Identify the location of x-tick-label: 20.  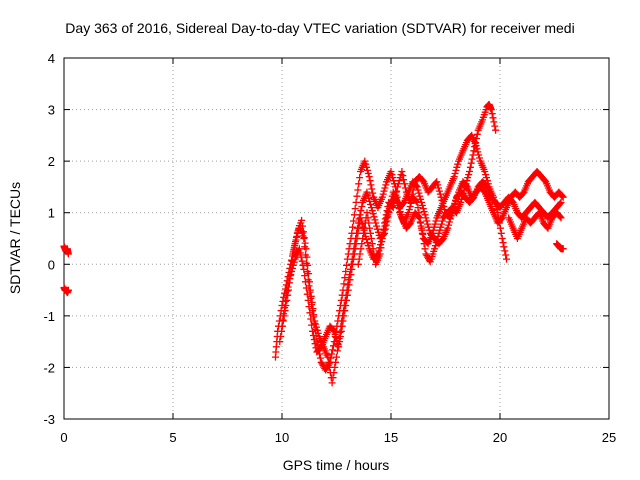
(500, 437).